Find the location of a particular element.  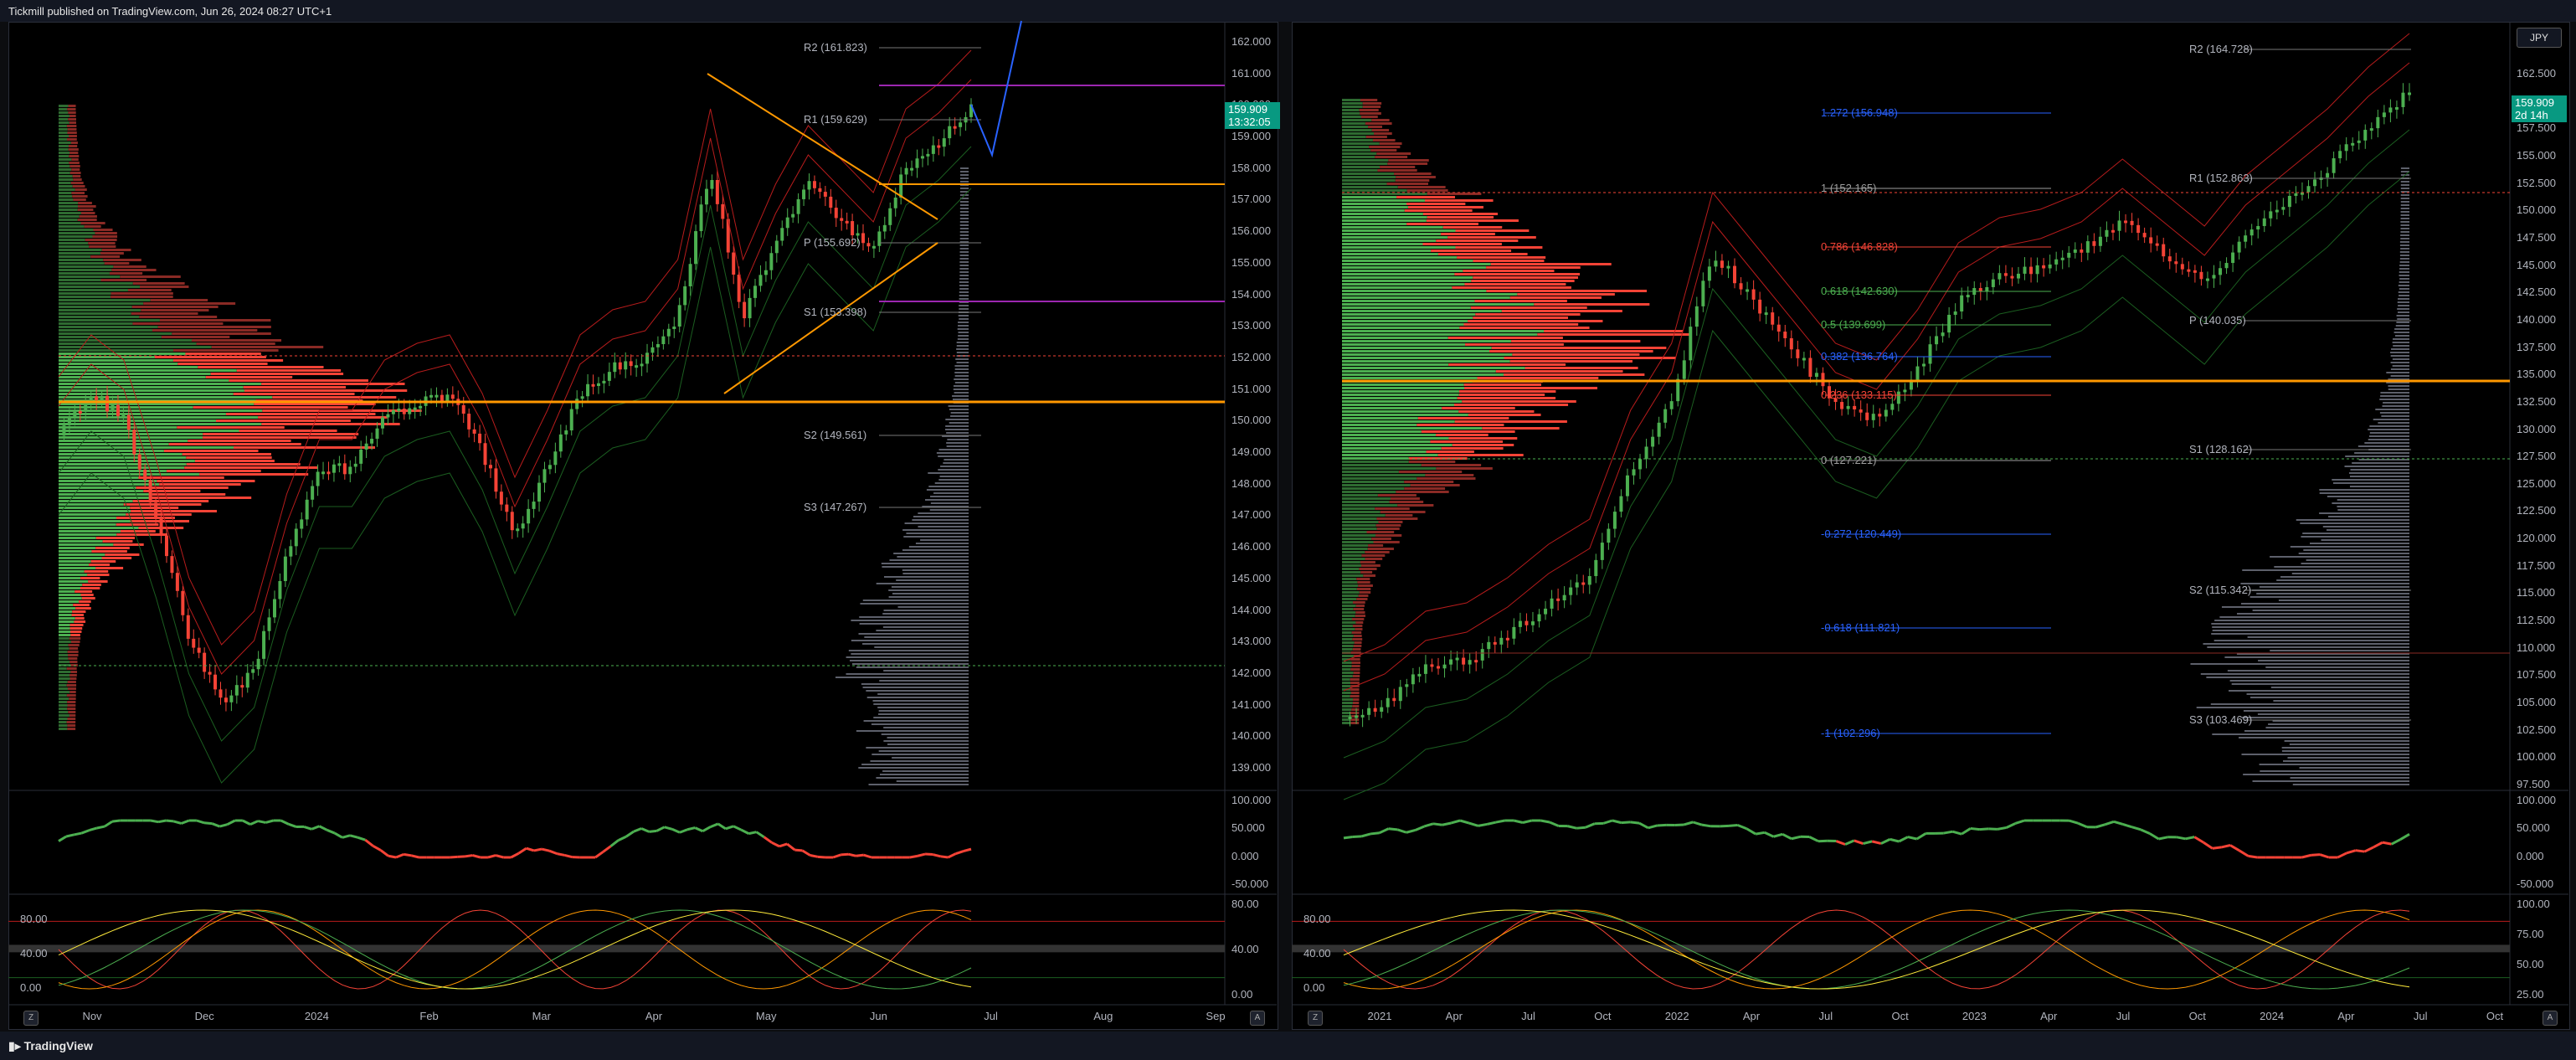

time-axis-label: Oct is located at coordinates (2495, 1016).